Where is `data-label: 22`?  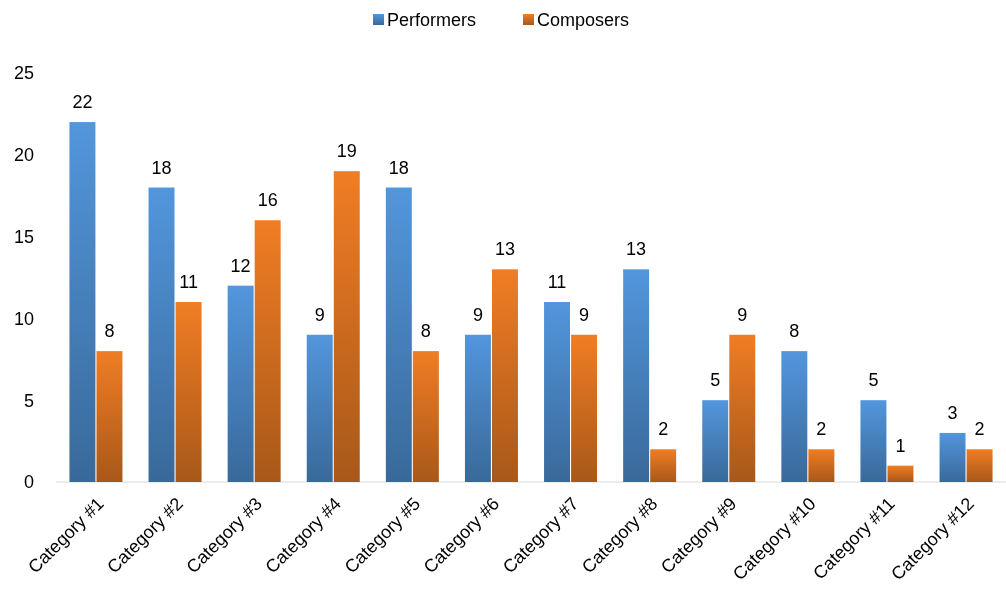 data-label: 22 is located at coordinates (82, 102).